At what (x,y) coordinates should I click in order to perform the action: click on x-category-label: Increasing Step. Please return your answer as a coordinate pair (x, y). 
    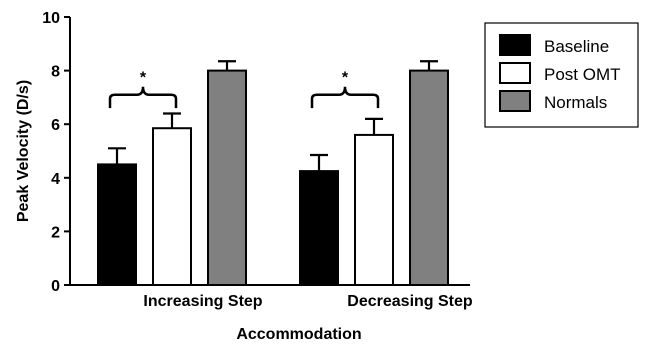
    Looking at the image, I should click on (202, 301).